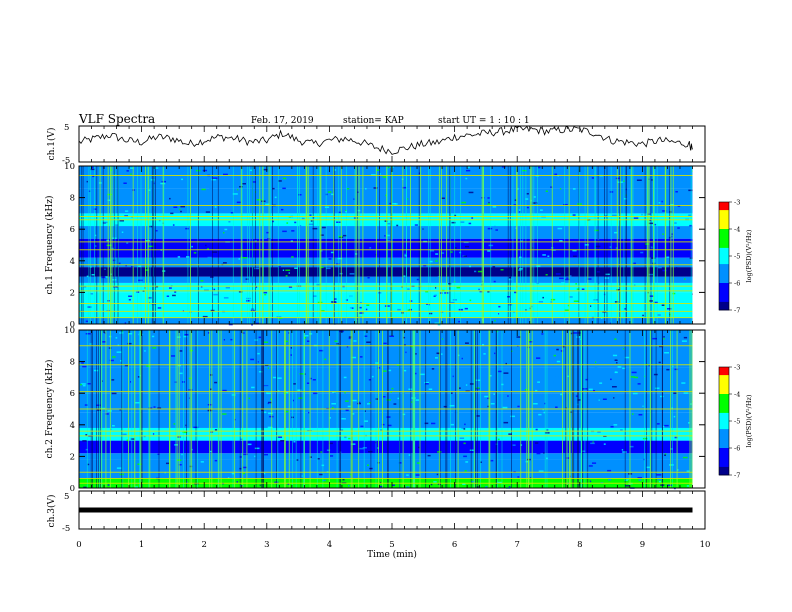 The image size is (792, 612). I want to click on colorbar-tick-label: -7, so click(737, 311).